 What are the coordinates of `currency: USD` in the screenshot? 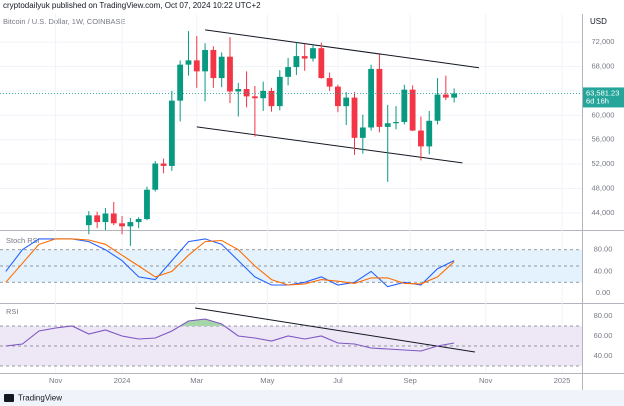 It's located at (598, 21).